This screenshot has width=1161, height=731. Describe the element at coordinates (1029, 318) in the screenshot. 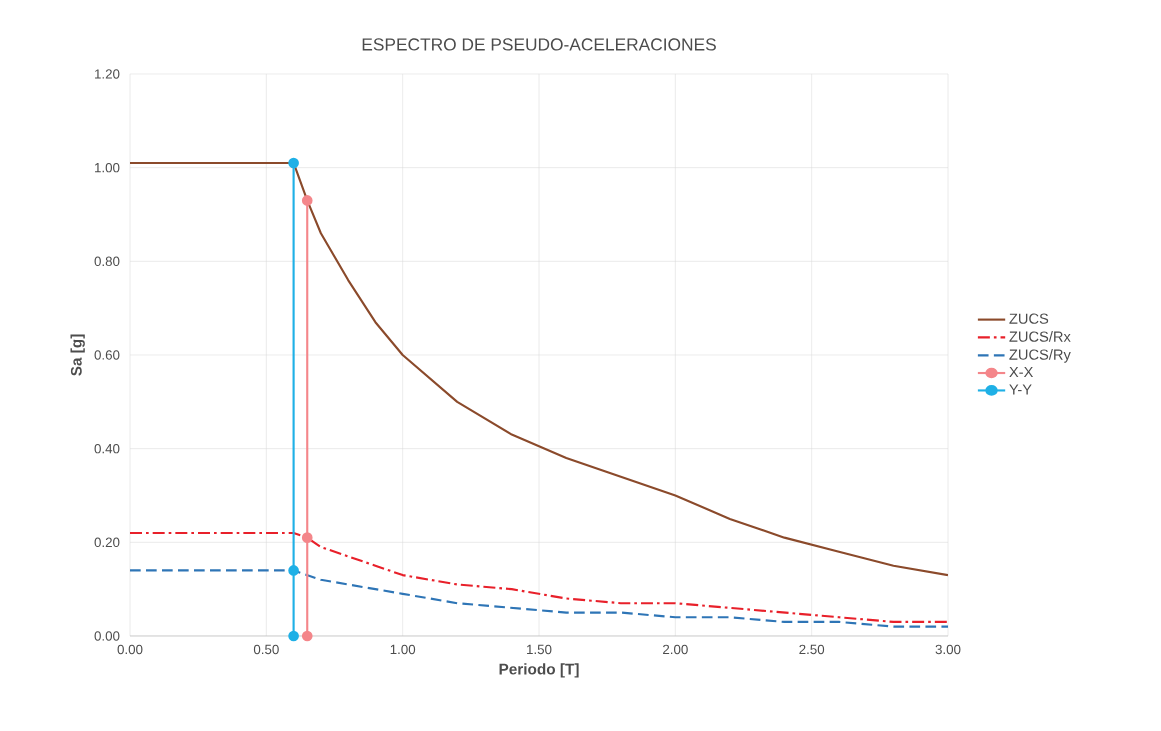

I see `legend-label: ZUCS` at that location.